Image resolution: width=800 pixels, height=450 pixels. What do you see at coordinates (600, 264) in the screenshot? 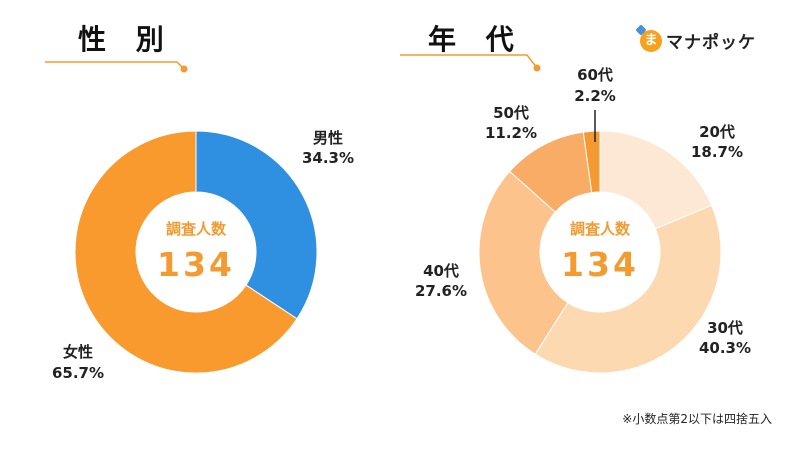
I see `age-center-value: 134` at bounding box center [600, 264].